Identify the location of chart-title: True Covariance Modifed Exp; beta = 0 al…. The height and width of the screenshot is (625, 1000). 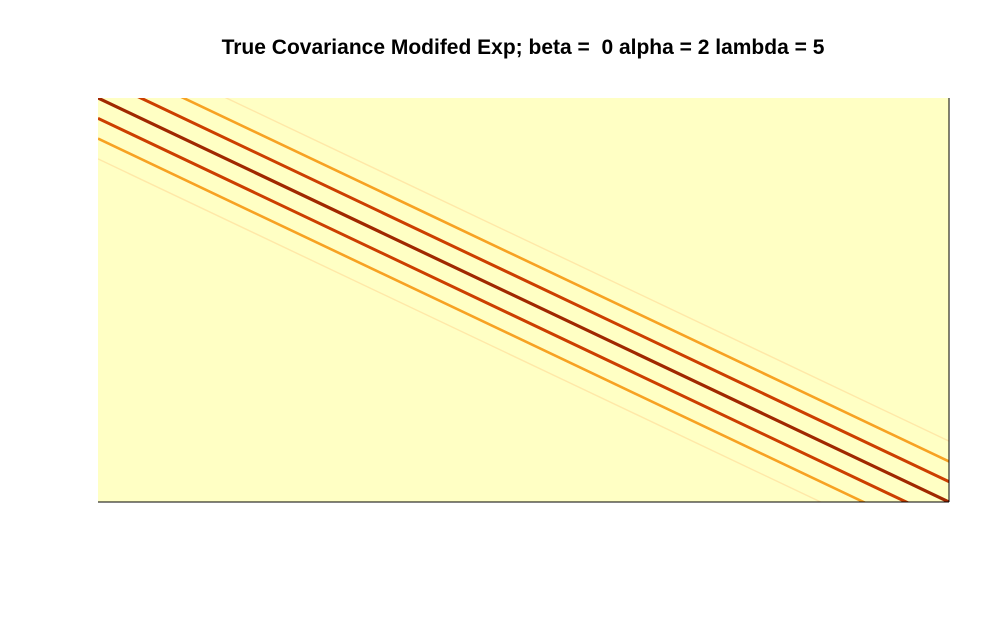
(523, 47).